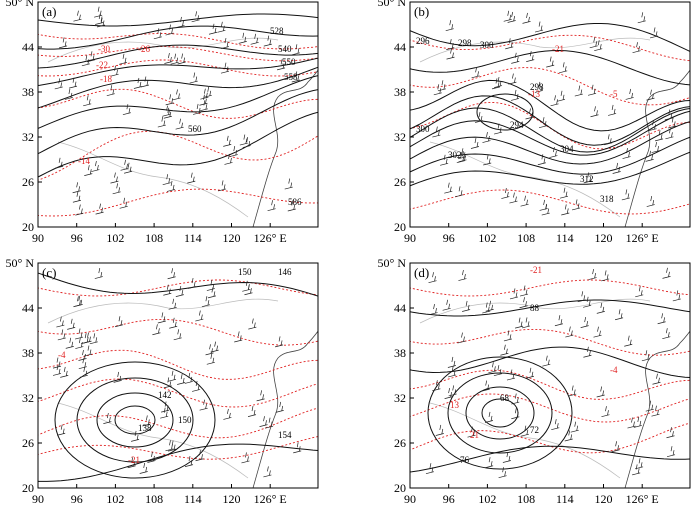  I want to click on x-tick-label: 108, so click(526, 238).